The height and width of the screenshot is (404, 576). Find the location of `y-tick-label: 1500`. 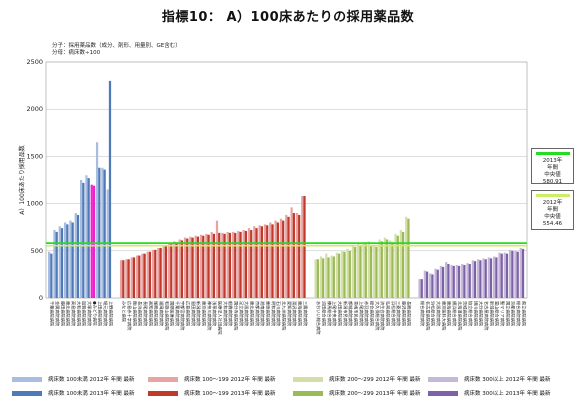

y-tick-label: 1500 is located at coordinates (34, 156).